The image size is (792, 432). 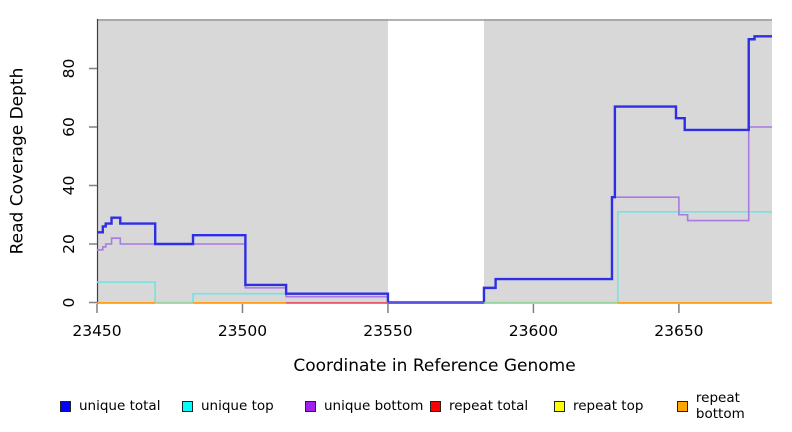 What do you see at coordinates (310, 406) in the screenshot?
I see `legend-swatch-unique-bottom` at bounding box center [310, 406].